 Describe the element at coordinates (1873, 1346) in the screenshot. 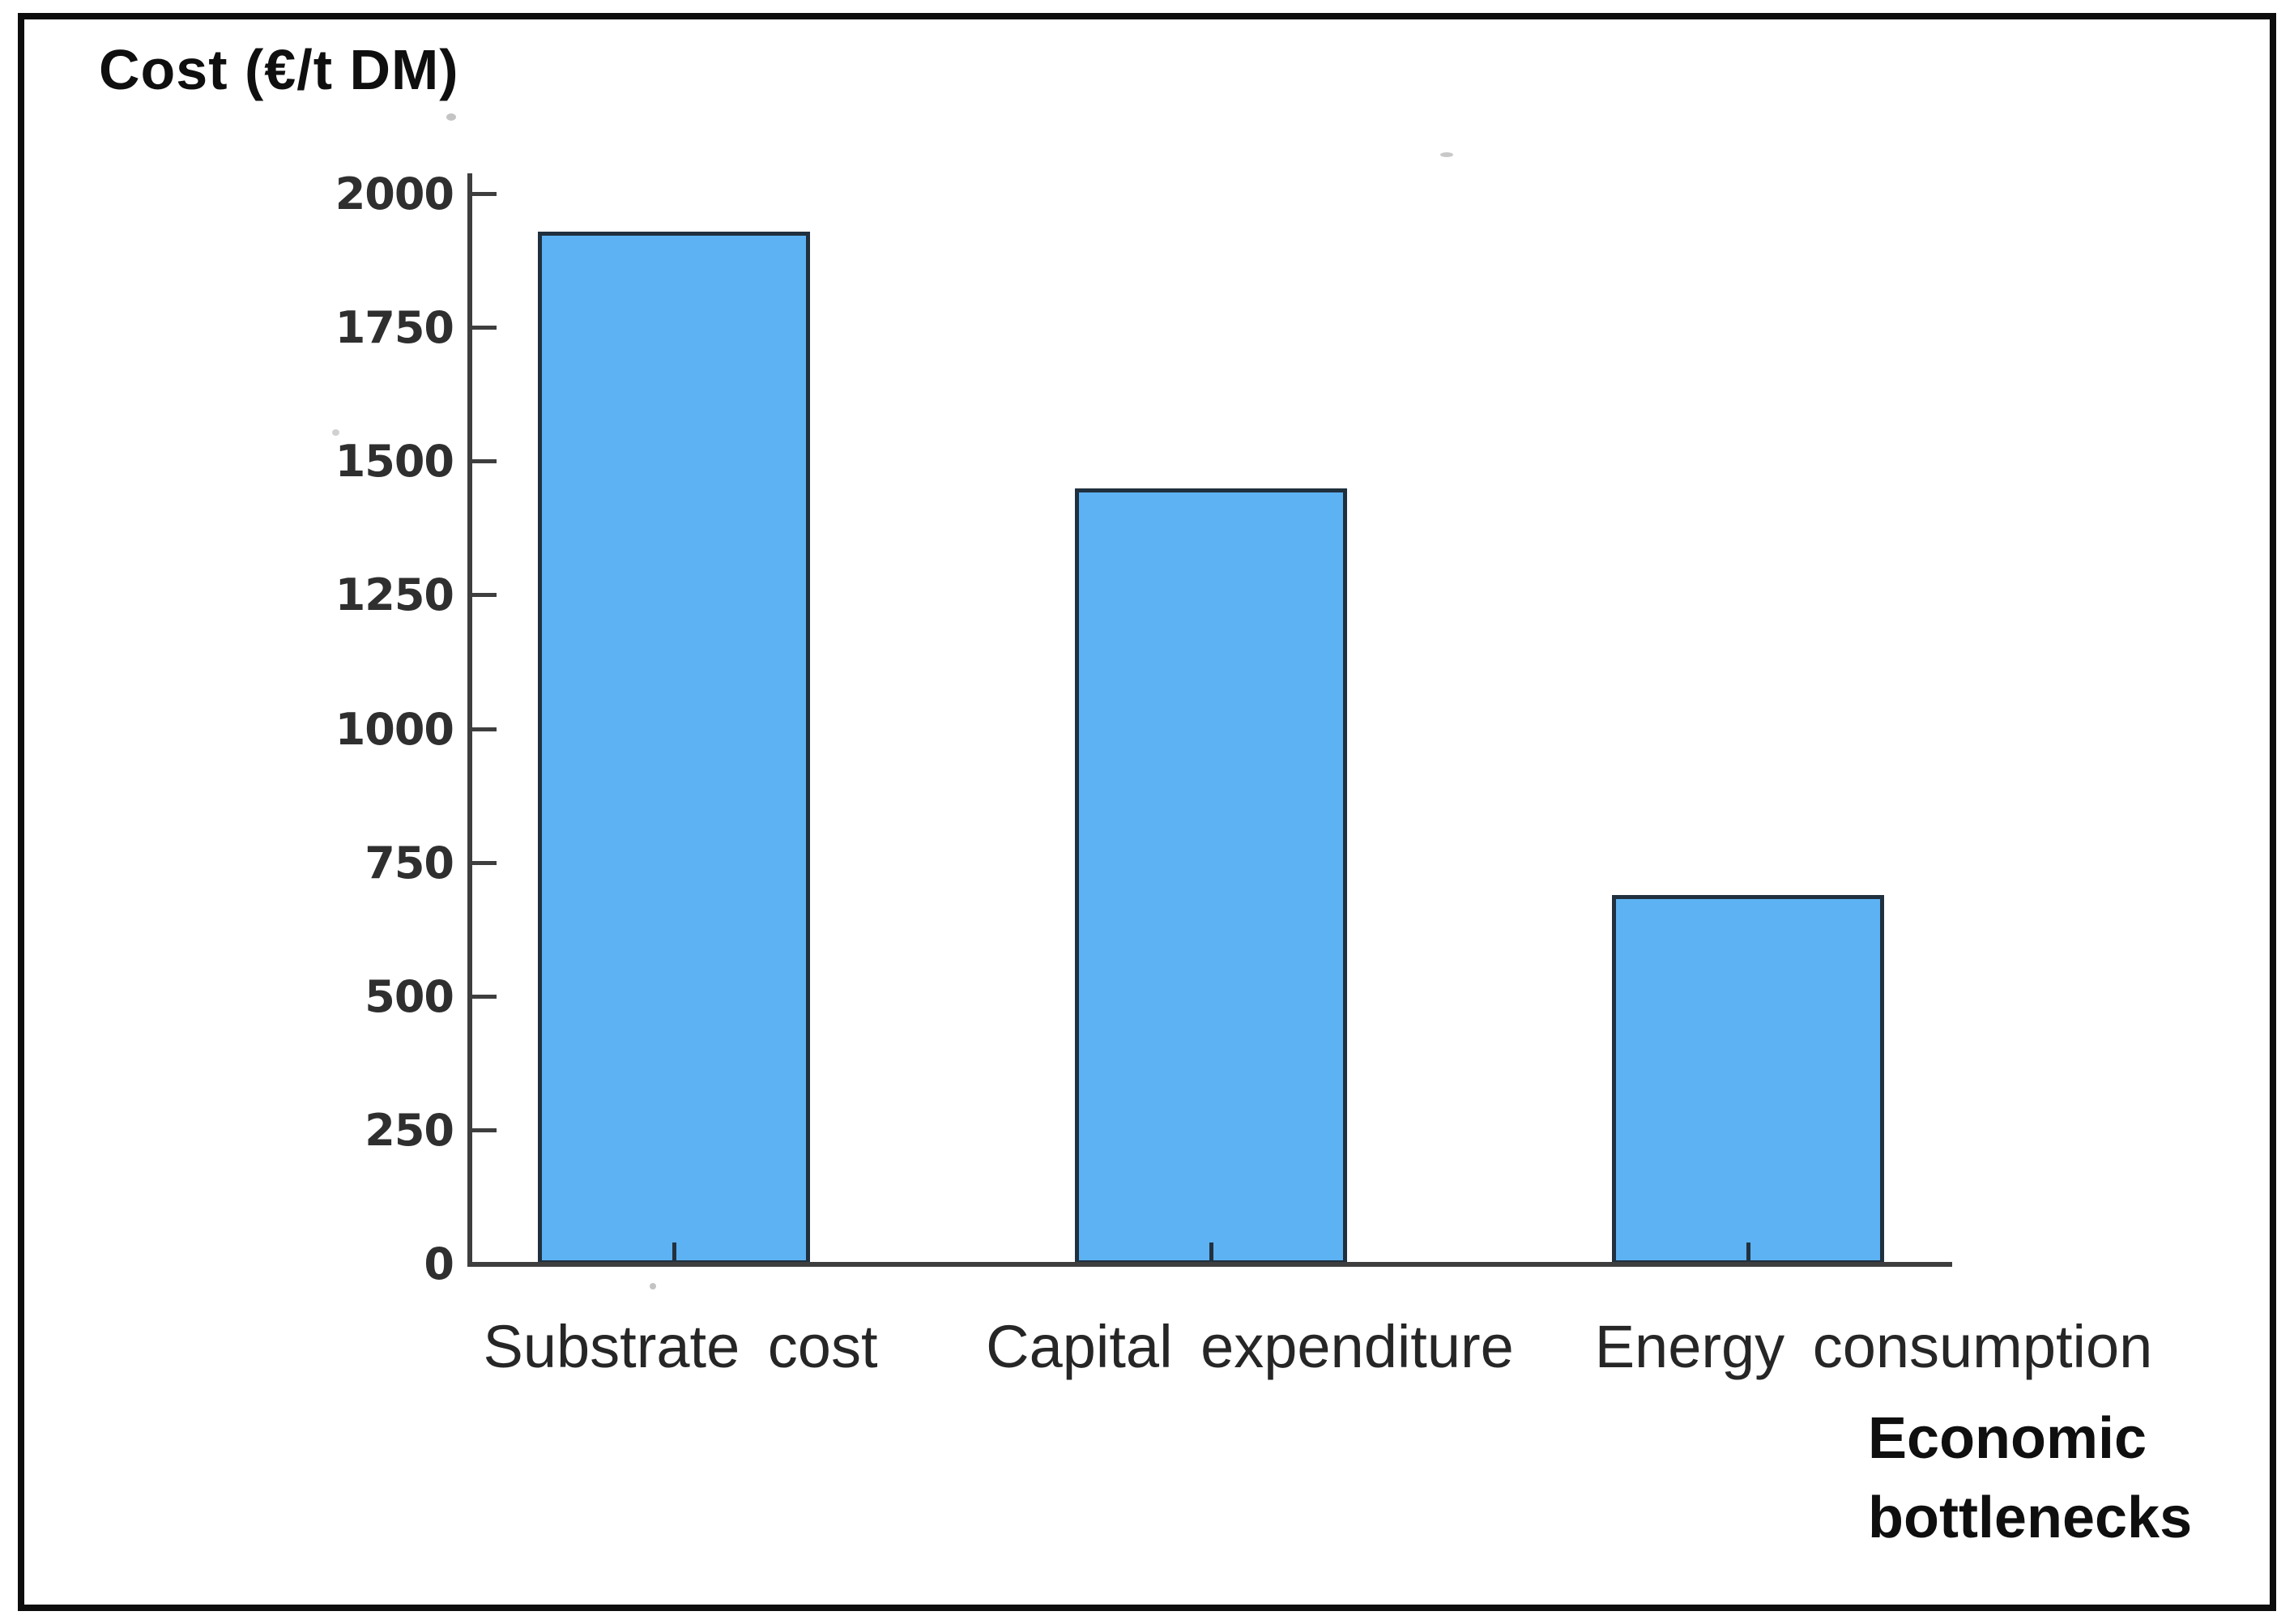

I see `x-category-label-energy-consumption: Energy consumption` at that location.